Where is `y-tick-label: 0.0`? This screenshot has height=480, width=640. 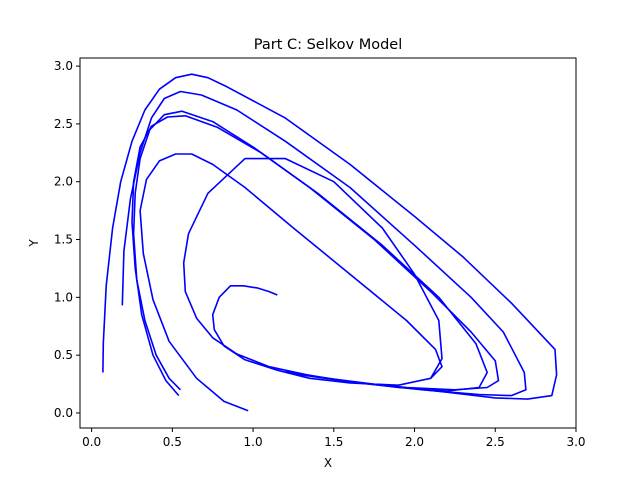 y-tick-label: 0.0 is located at coordinates (63, 413).